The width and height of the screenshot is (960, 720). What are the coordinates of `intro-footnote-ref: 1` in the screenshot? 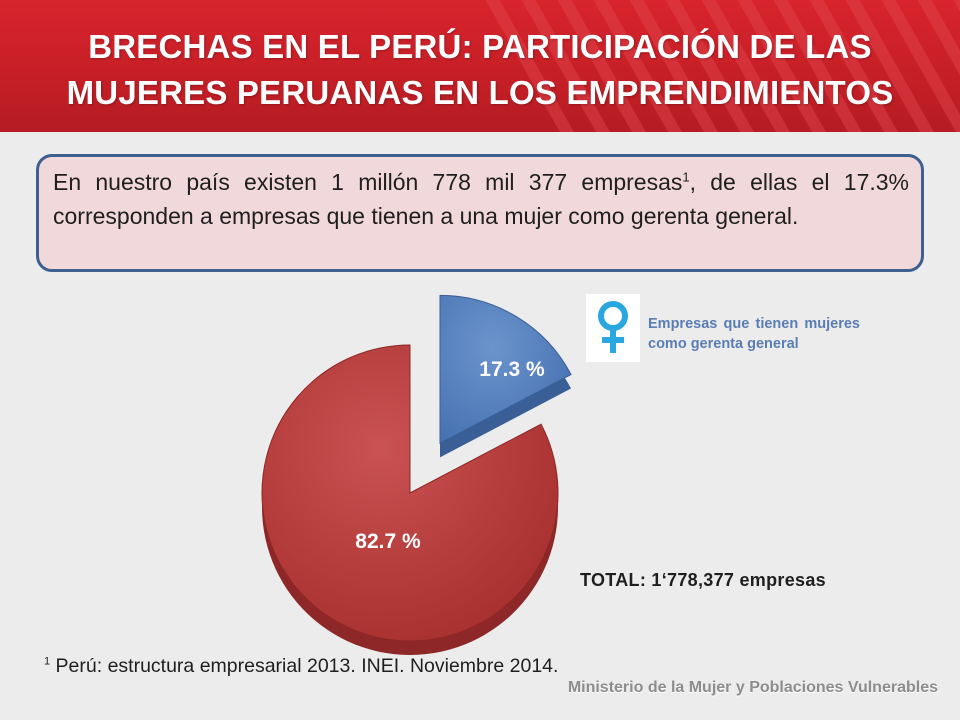 It's located at (686, 177).